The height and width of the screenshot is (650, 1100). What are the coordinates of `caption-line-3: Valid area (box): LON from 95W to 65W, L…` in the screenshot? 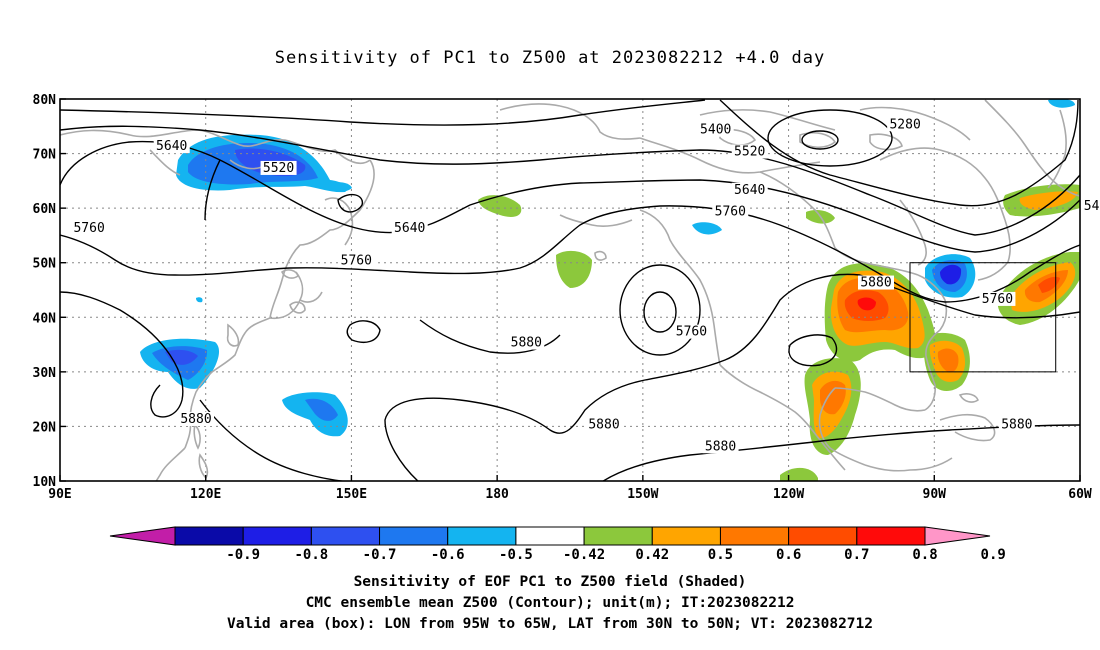 It's located at (549, 624).